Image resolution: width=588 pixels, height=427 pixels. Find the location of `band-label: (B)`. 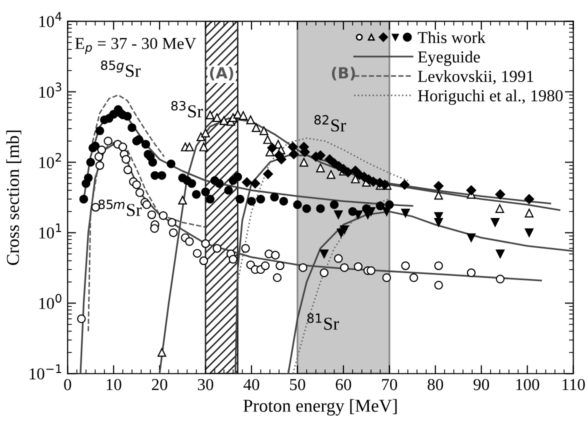

band-label: (B) is located at coordinates (343, 73).